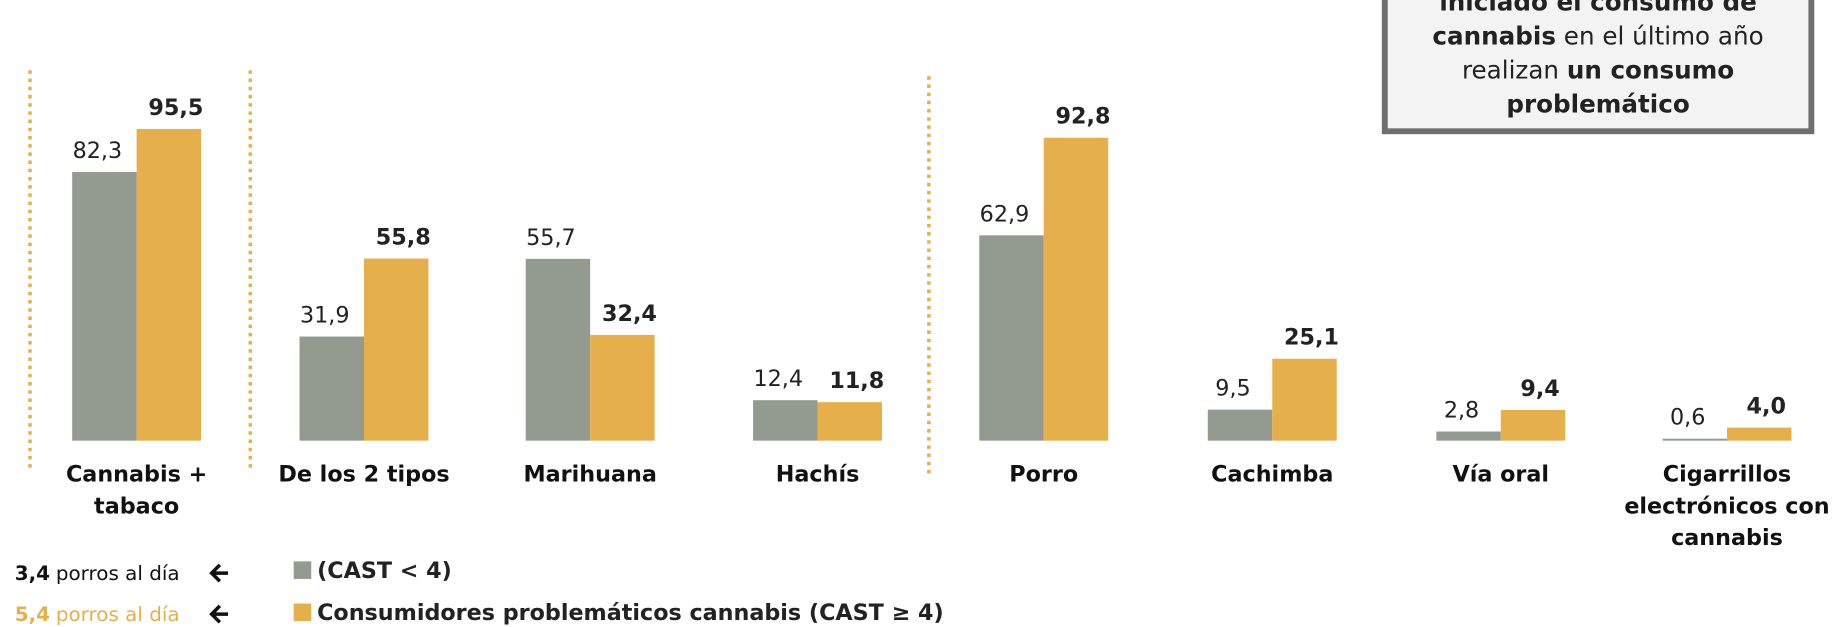 Image resolution: width=1839 pixels, height=627 pixels. Describe the element at coordinates (403, 237) in the screenshot. I see `value-label: 55,8` at that location.